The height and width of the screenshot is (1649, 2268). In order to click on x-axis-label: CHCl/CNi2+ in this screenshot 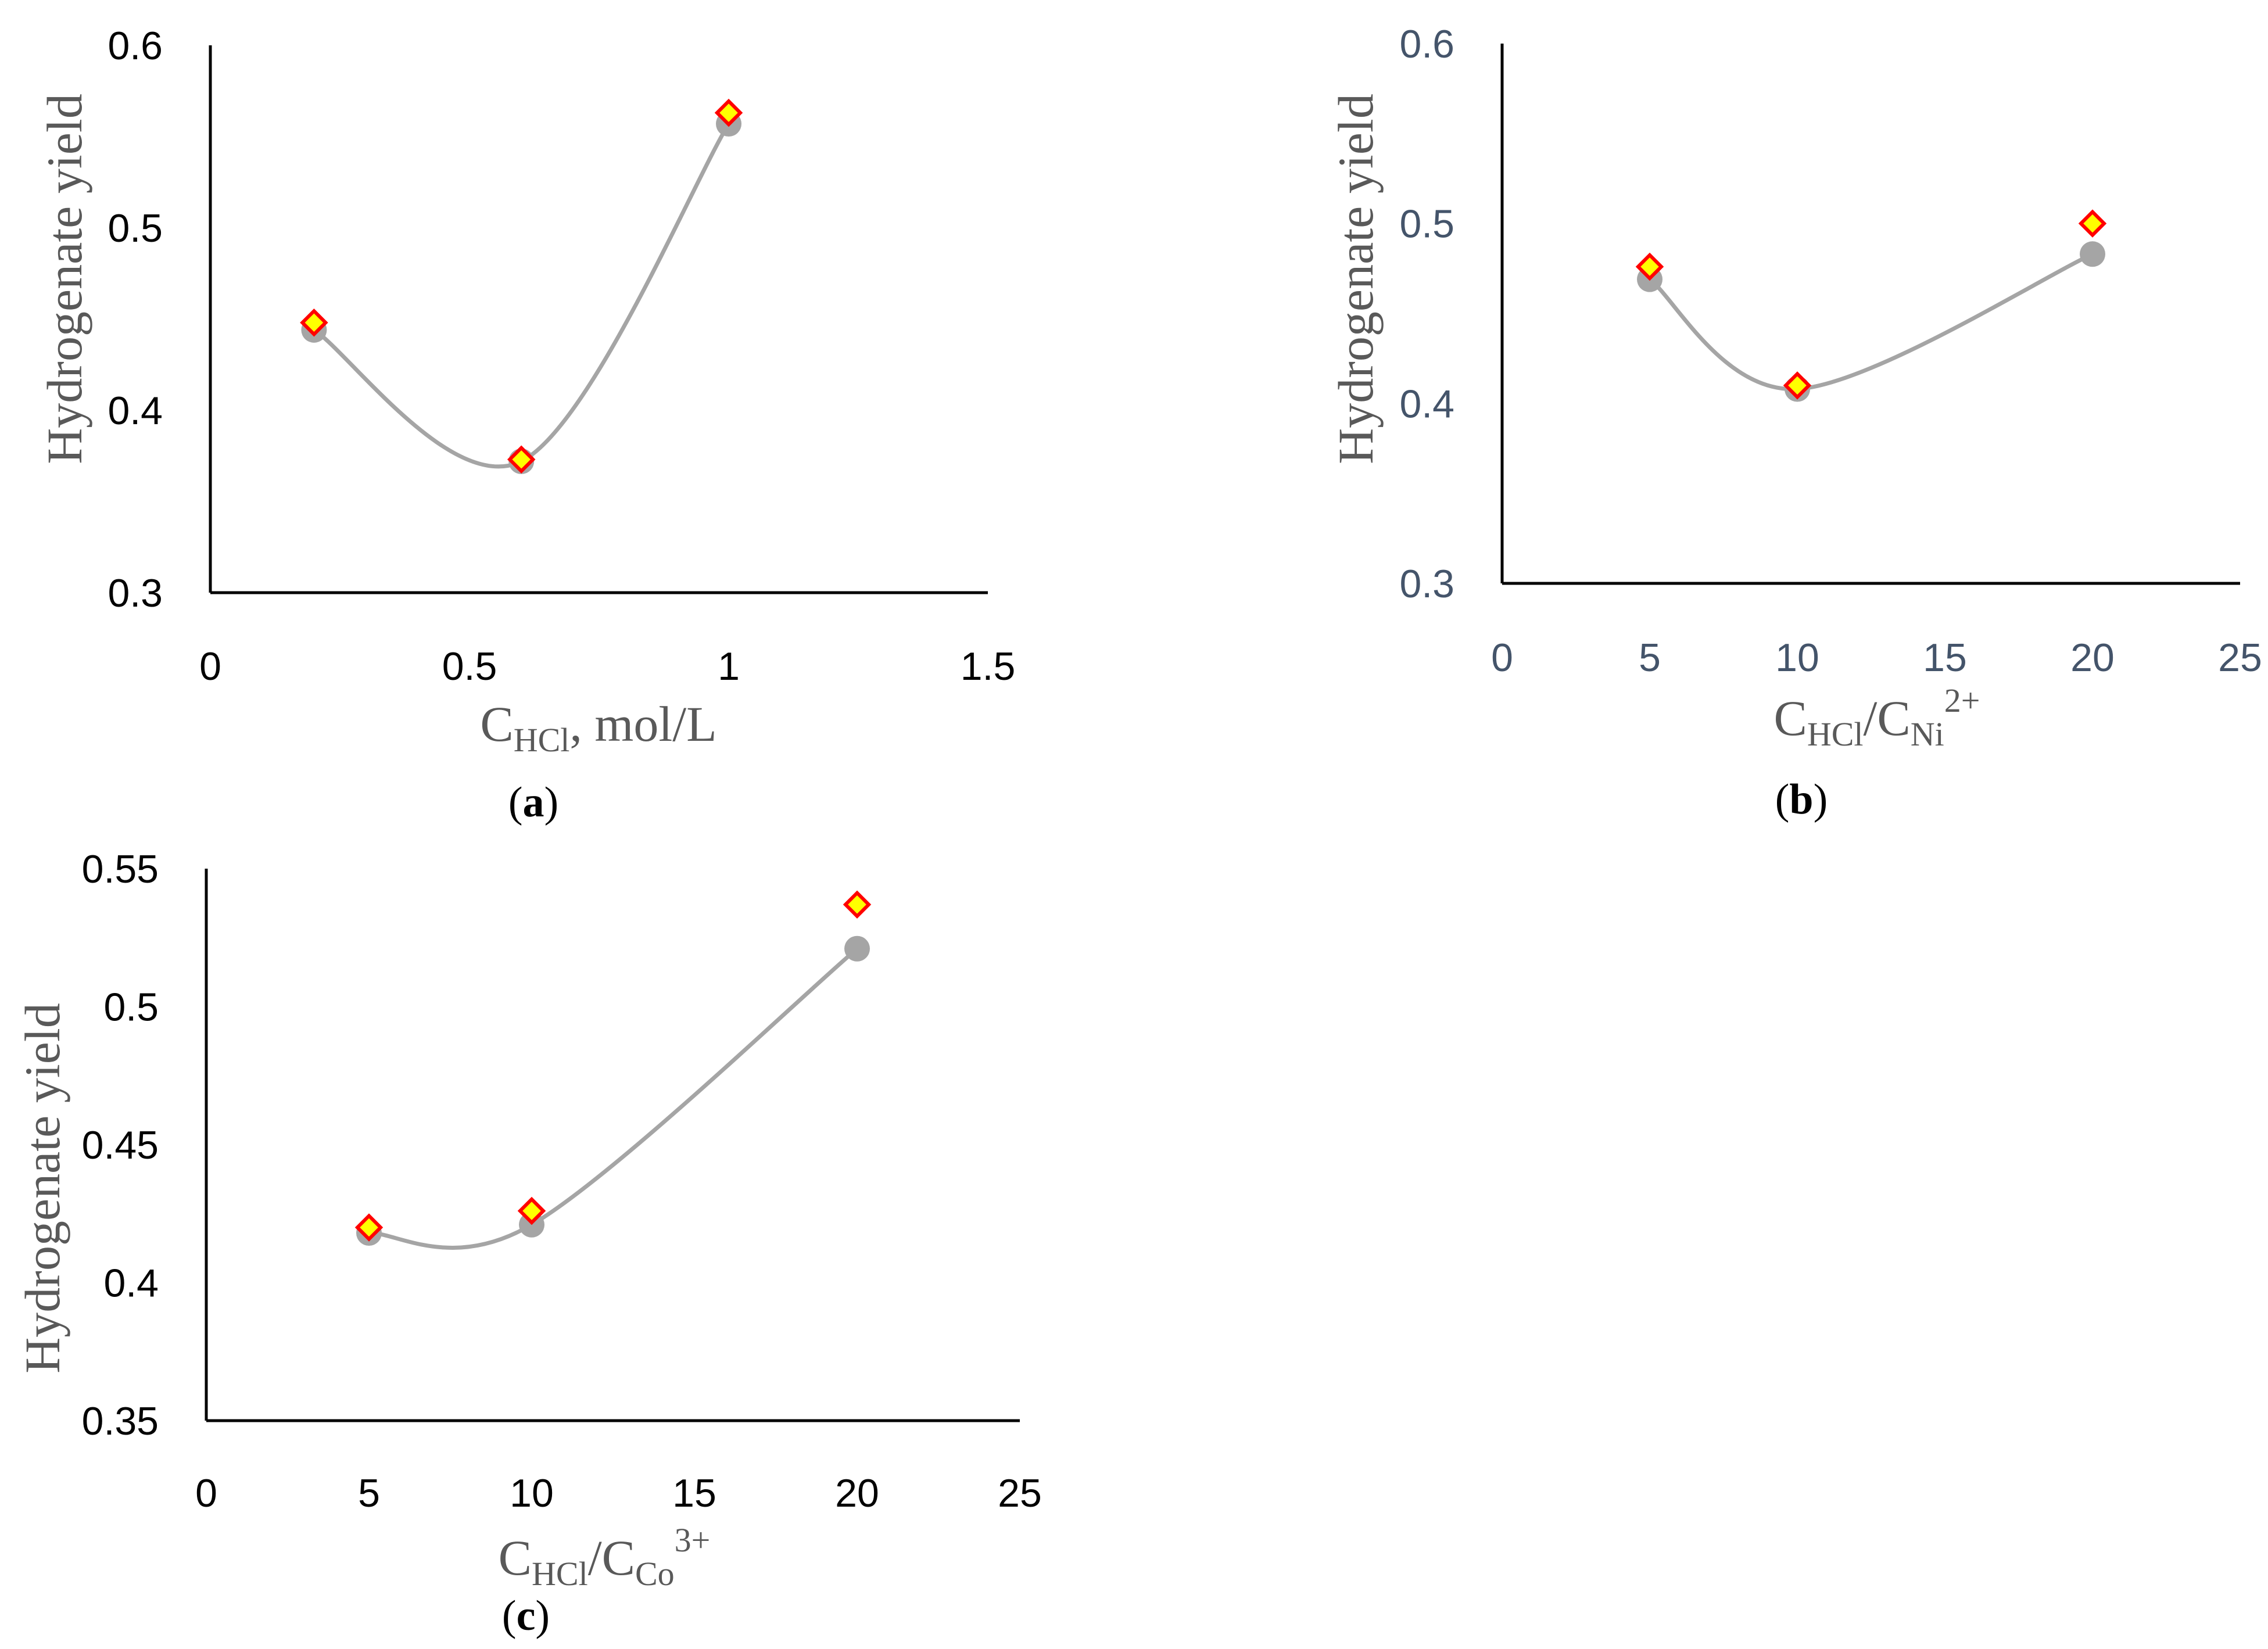, I will do `click(1876, 718)`.